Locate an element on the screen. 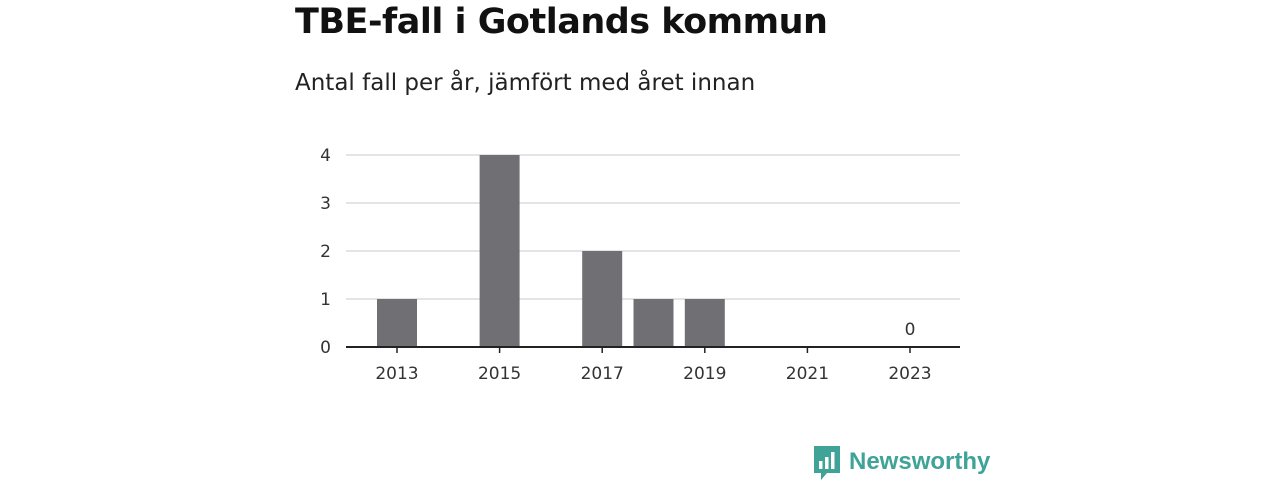 The width and height of the screenshot is (1280, 480). y-tick-label: 2 is located at coordinates (325, 252).